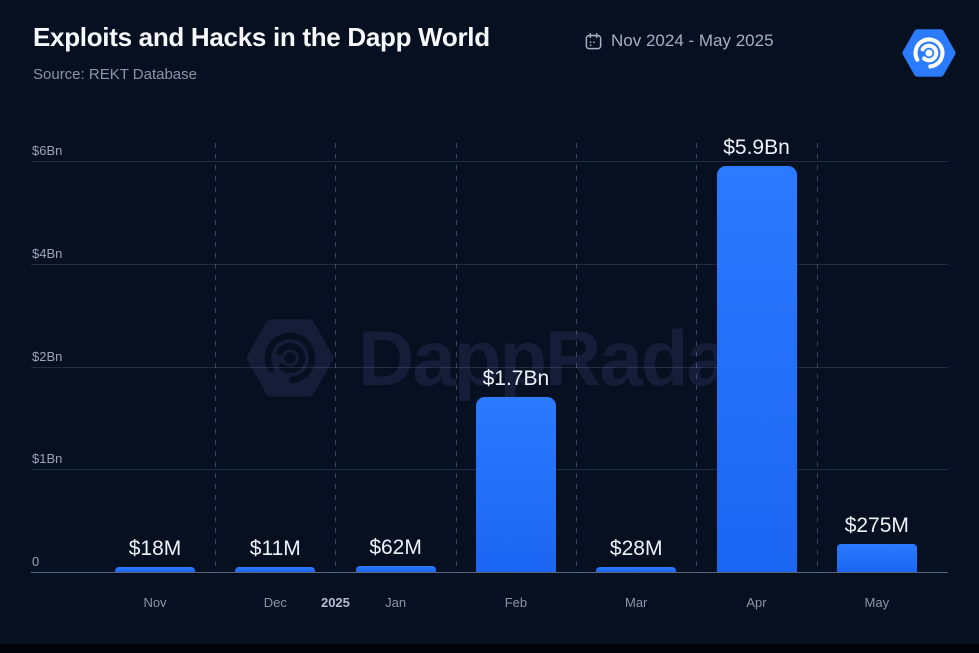 The height and width of the screenshot is (653, 979). What do you see at coordinates (876, 525) in the screenshot?
I see `bar-value-label: $275M` at bounding box center [876, 525].